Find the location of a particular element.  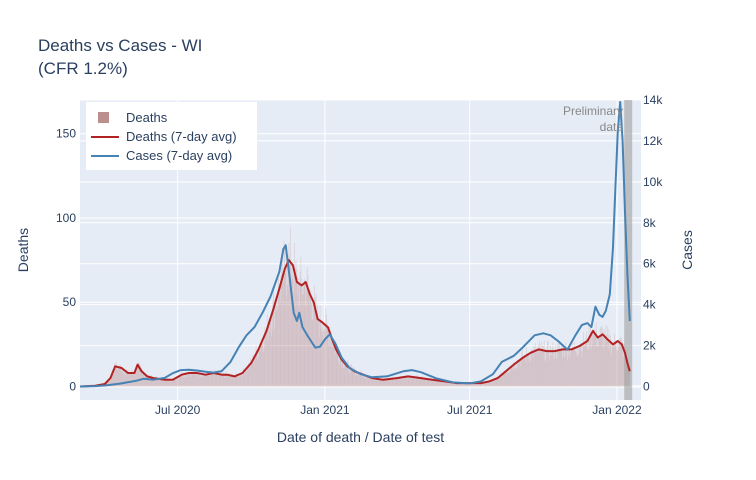

y-tick-label: 100 is located at coordinates (66, 218).